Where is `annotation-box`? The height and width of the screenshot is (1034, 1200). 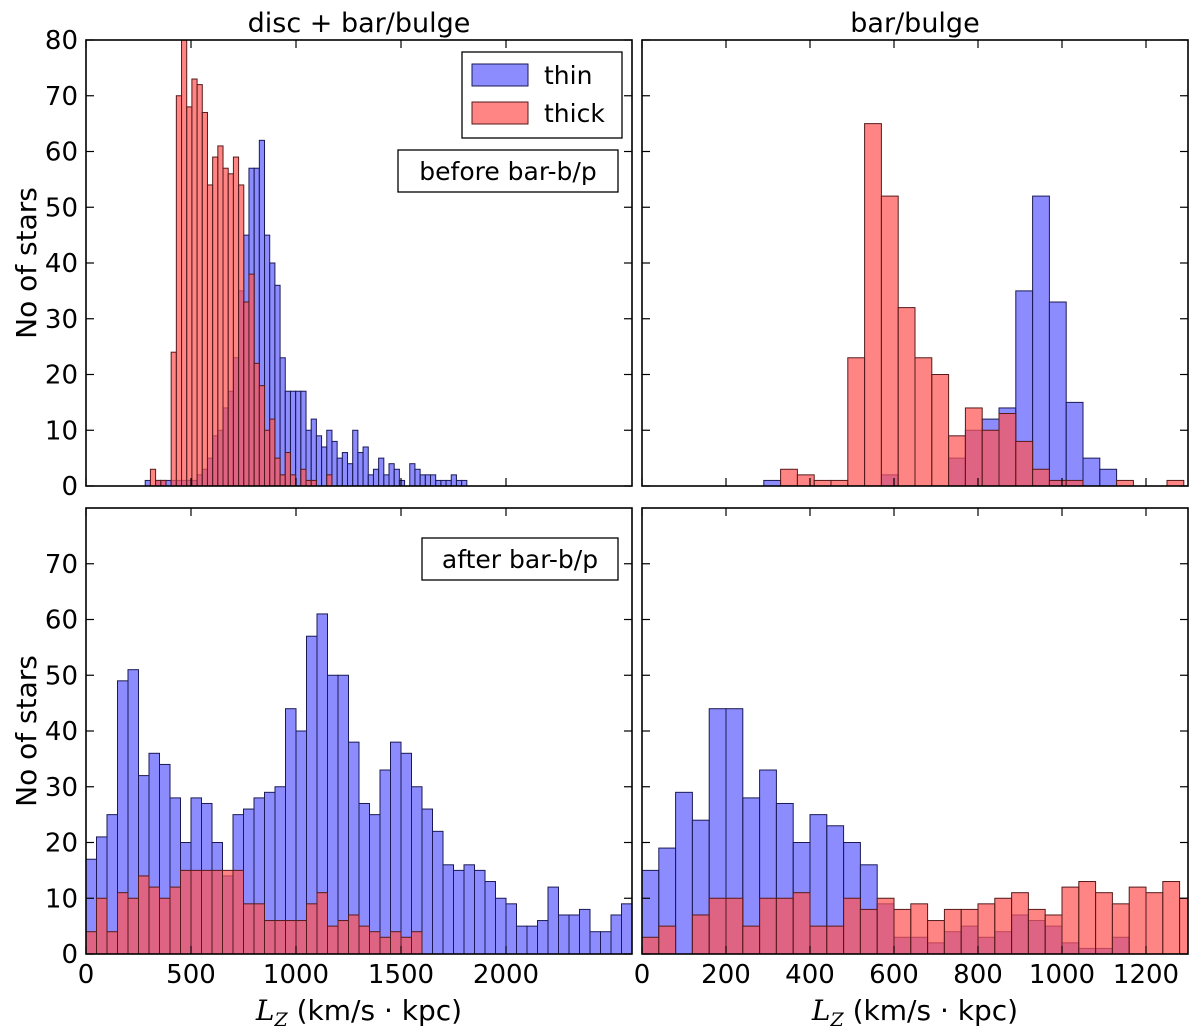
annotation-box is located at coordinates (508, 171).